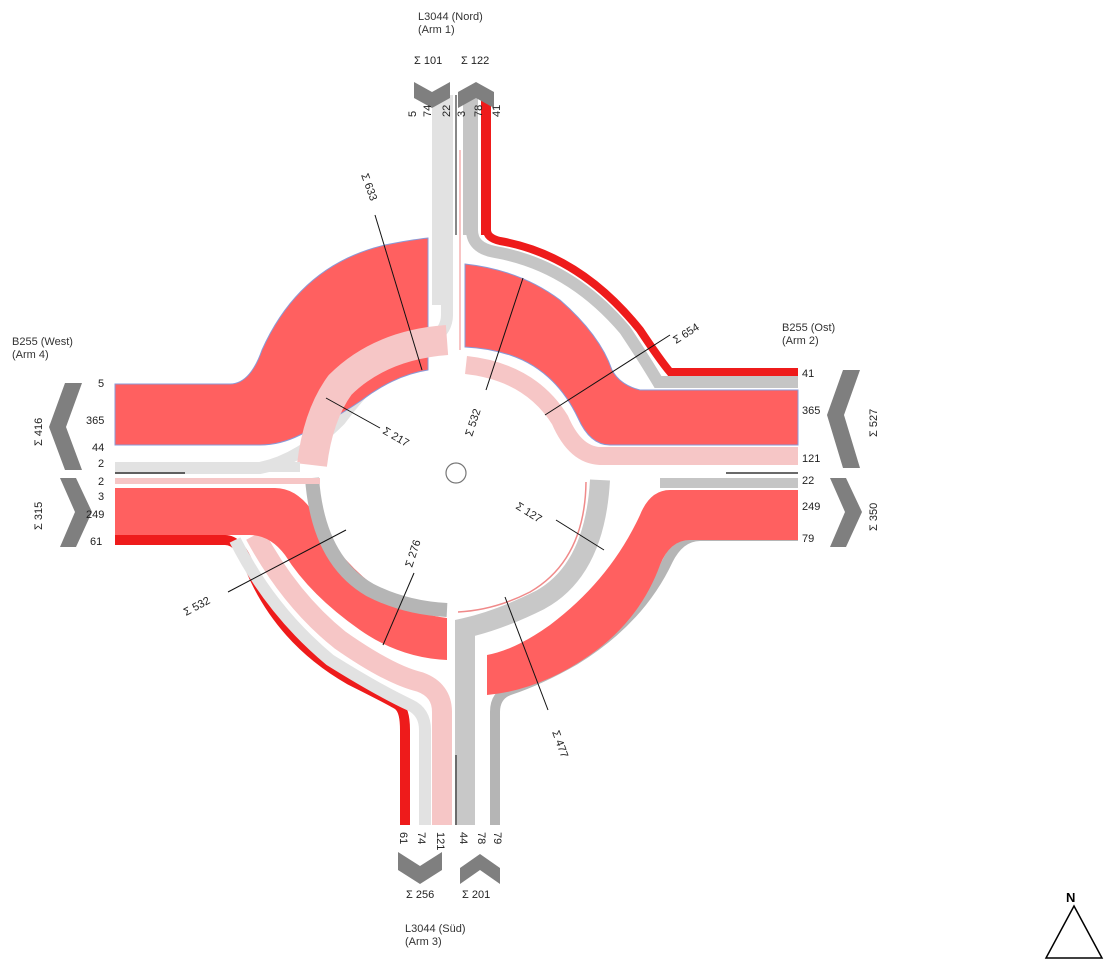 This screenshot has height=964, width=1111. What do you see at coordinates (330, 681) in the screenshot?
I see `sw-flow-gray` at bounding box center [330, 681].